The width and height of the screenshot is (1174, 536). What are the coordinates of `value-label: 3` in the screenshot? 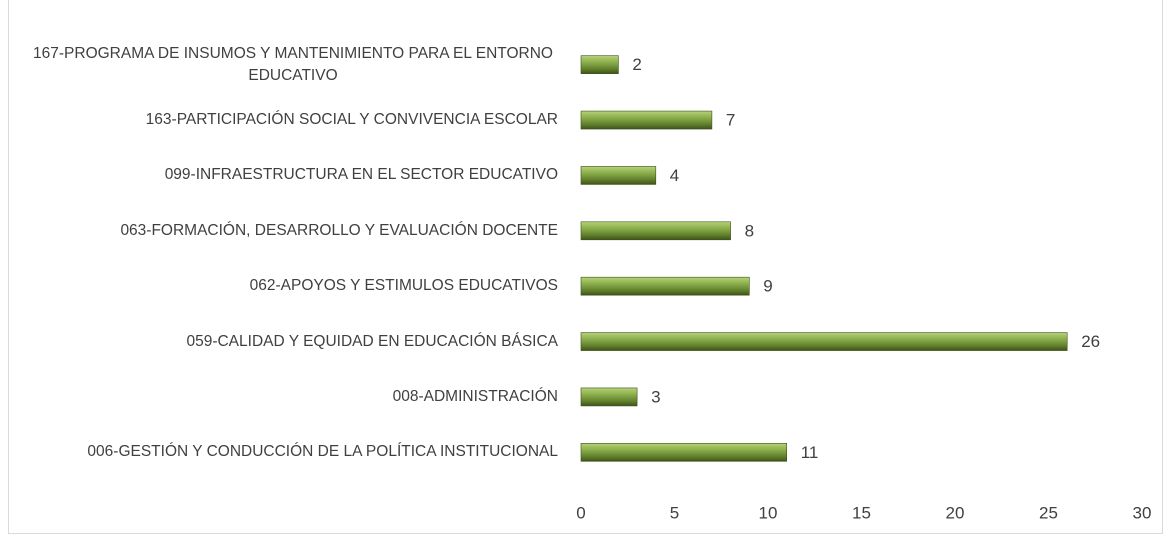 It's located at (655, 396).